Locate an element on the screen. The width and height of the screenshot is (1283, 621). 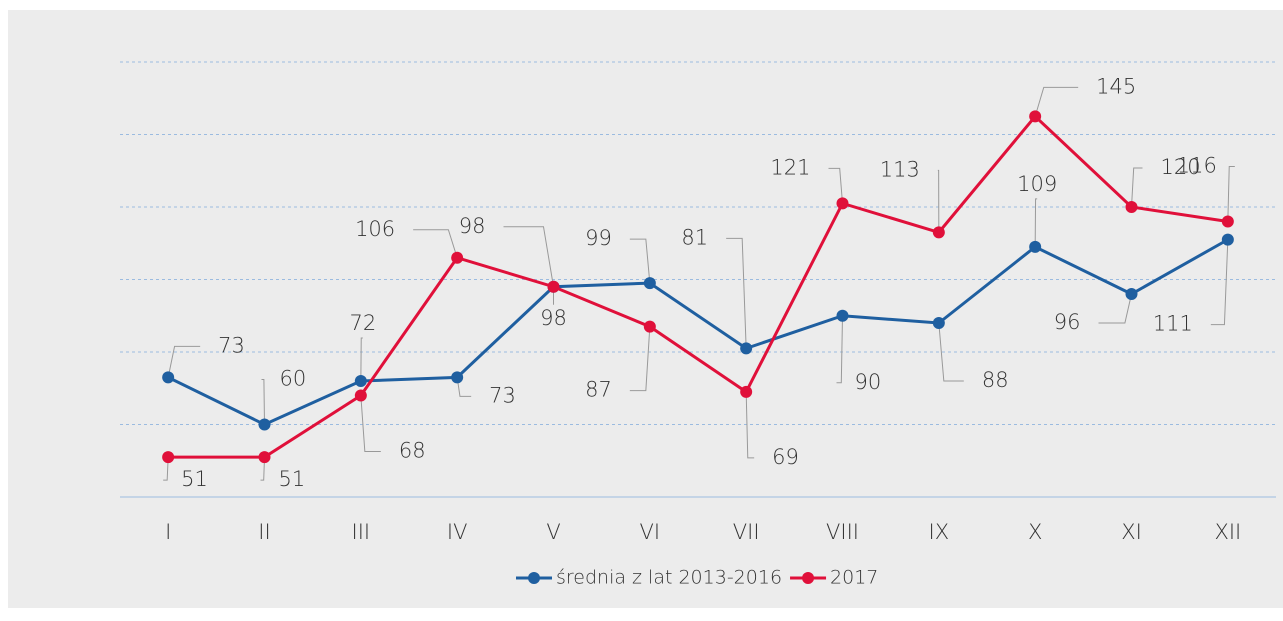
x-tick-label: I is located at coordinates (168, 532).